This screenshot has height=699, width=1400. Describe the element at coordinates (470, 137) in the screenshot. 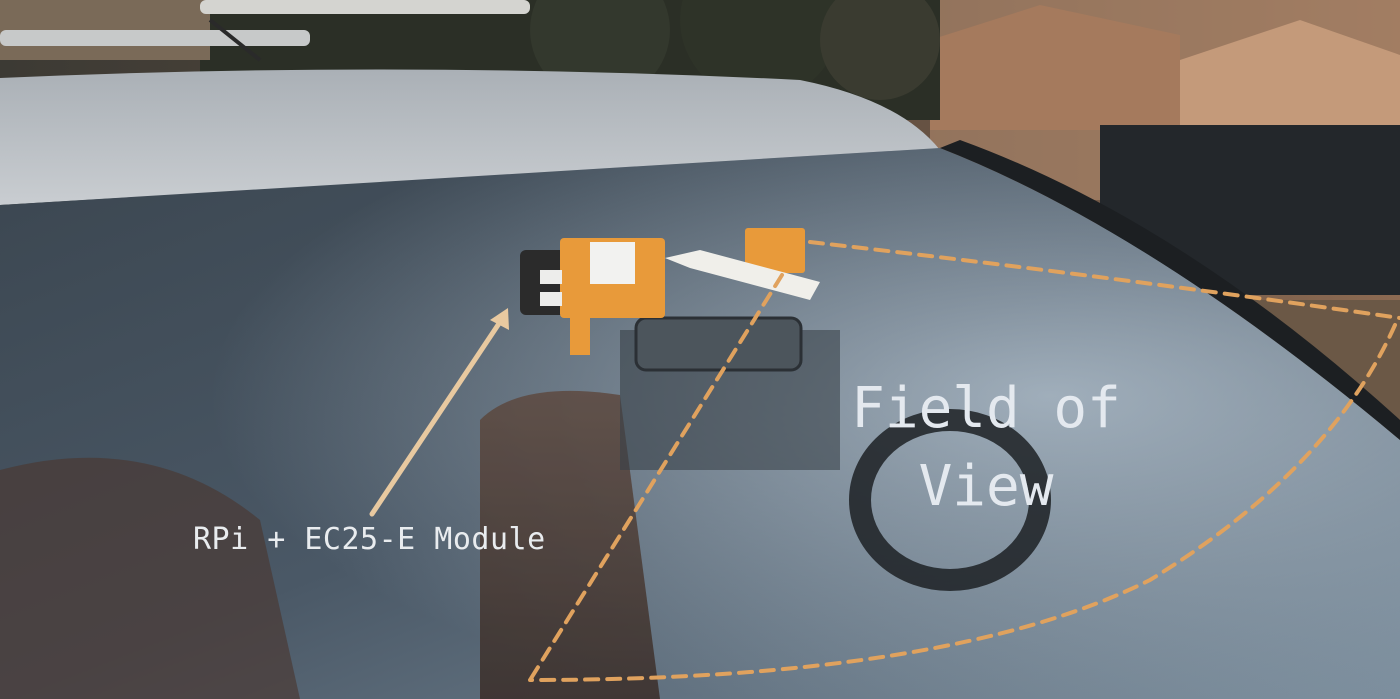

I see `car-roof` at that location.